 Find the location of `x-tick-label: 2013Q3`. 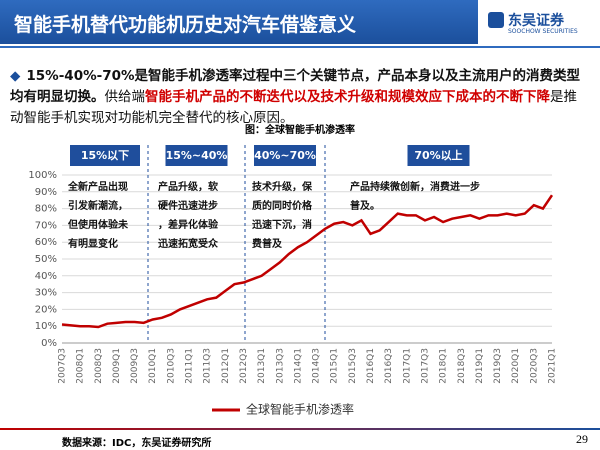

x-tick-label: 2013Q3 is located at coordinates (280, 366).